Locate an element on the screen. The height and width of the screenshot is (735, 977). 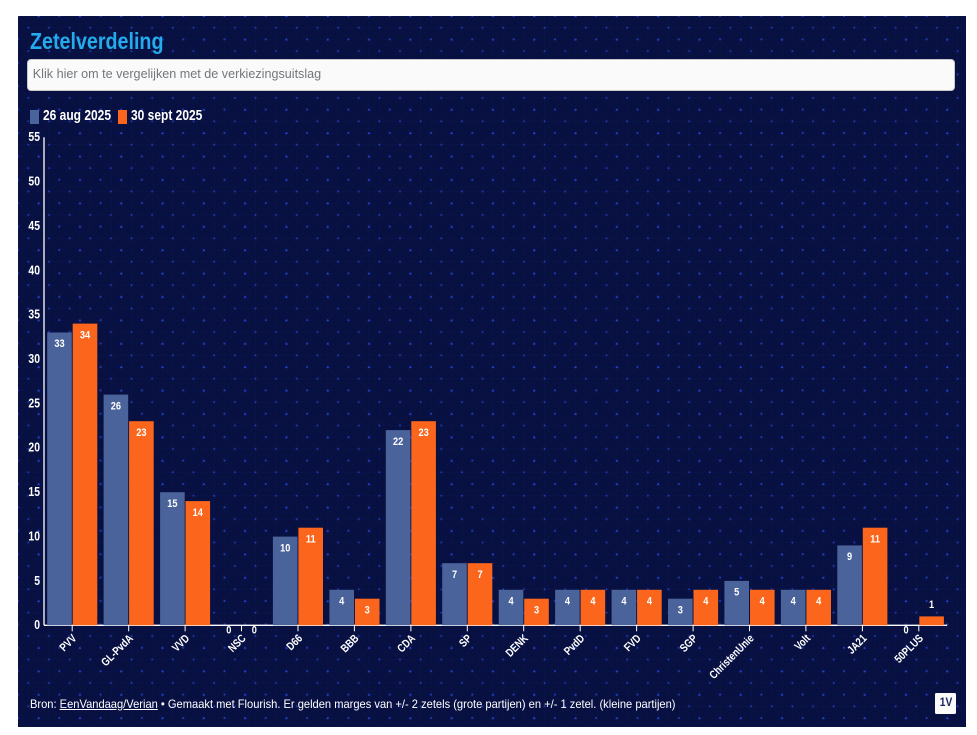
svg-text: D66 is located at coordinates (295, 643).